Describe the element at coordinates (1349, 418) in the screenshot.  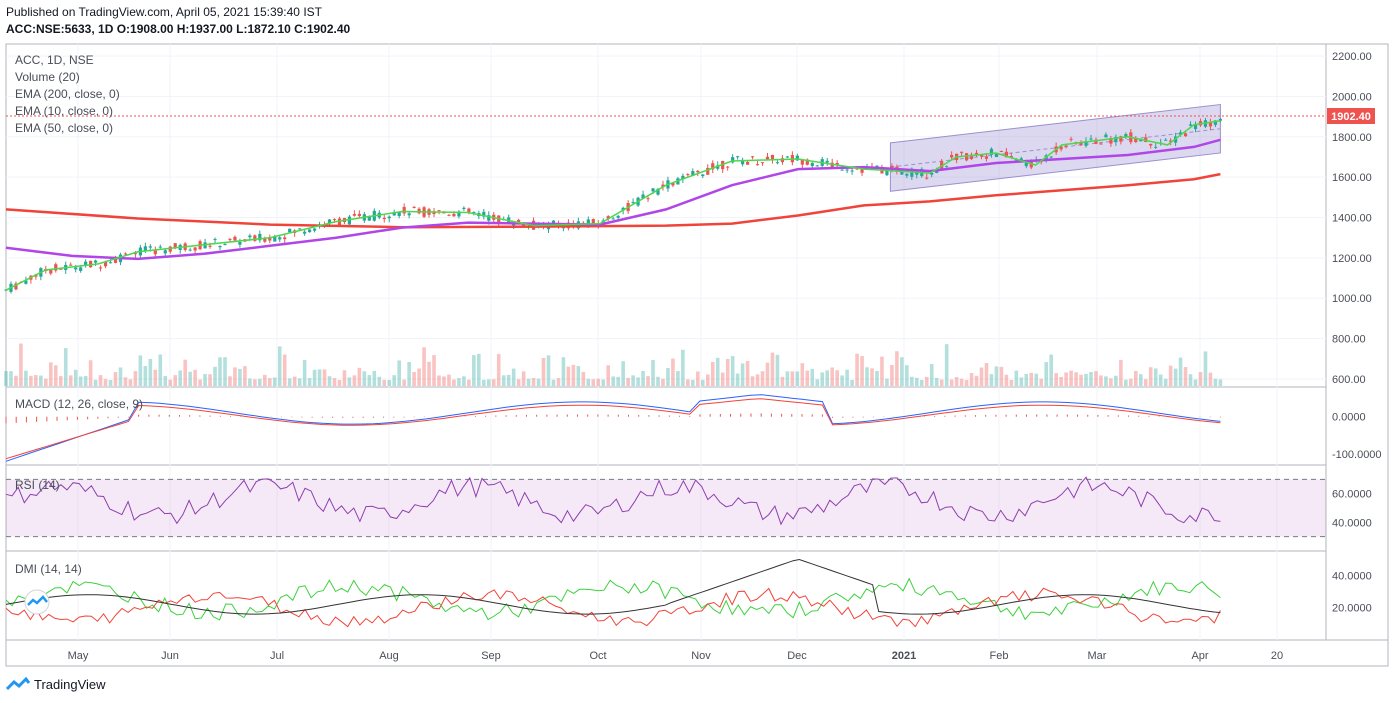
I see `macd-tick-label: 0.0000` at that location.